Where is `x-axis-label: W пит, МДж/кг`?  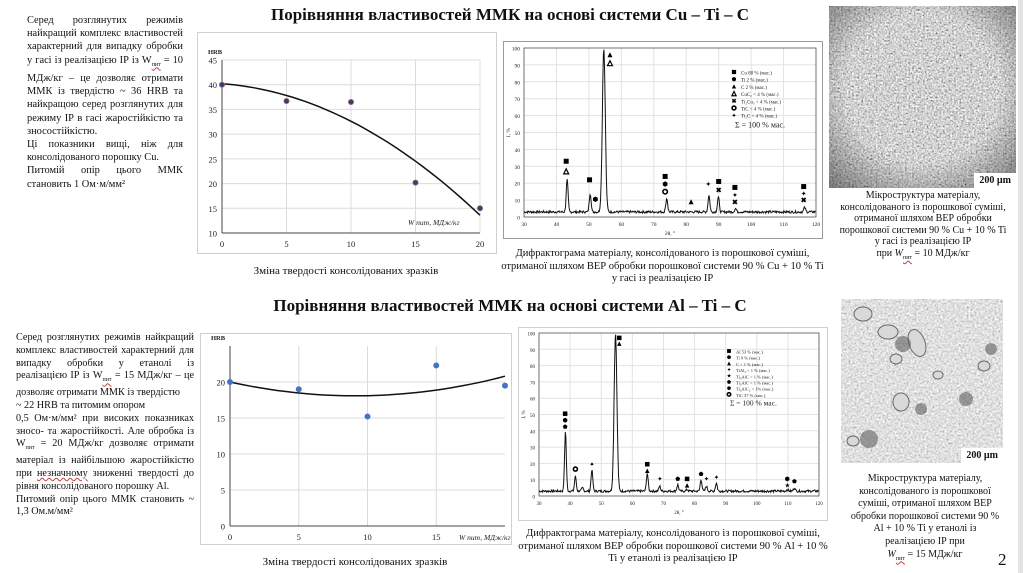 x-axis-label: W пит, МДж/кг is located at coordinates (434, 222).